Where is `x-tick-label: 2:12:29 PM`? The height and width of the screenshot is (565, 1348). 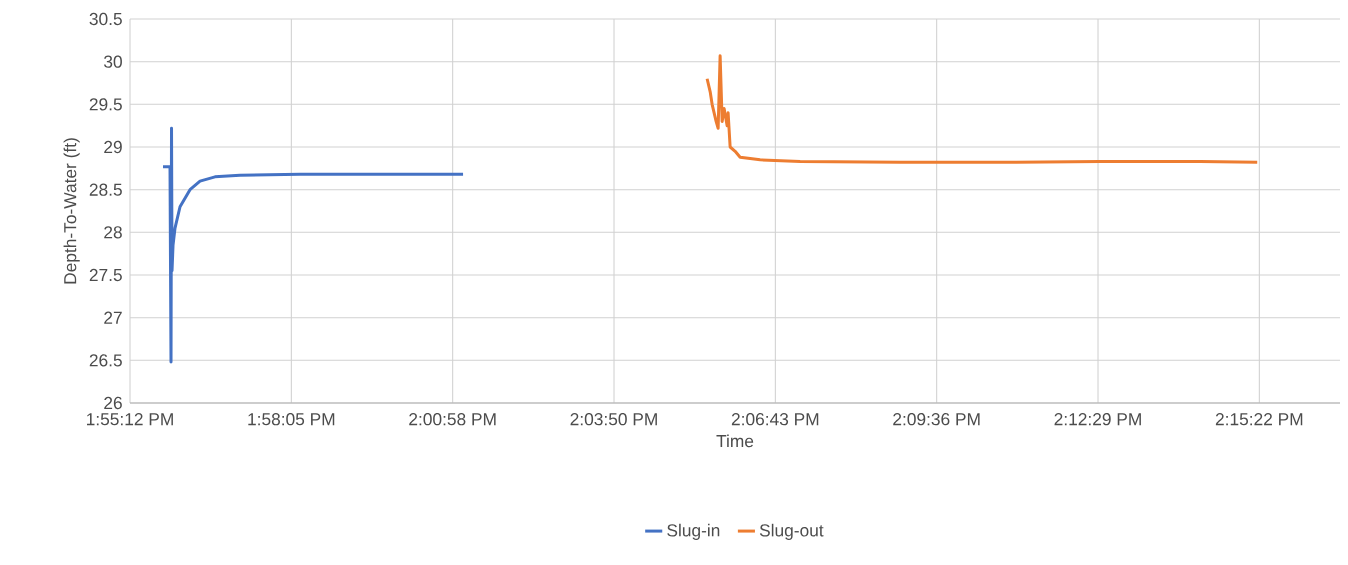 x-tick-label: 2:12:29 PM is located at coordinates (1097, 419).